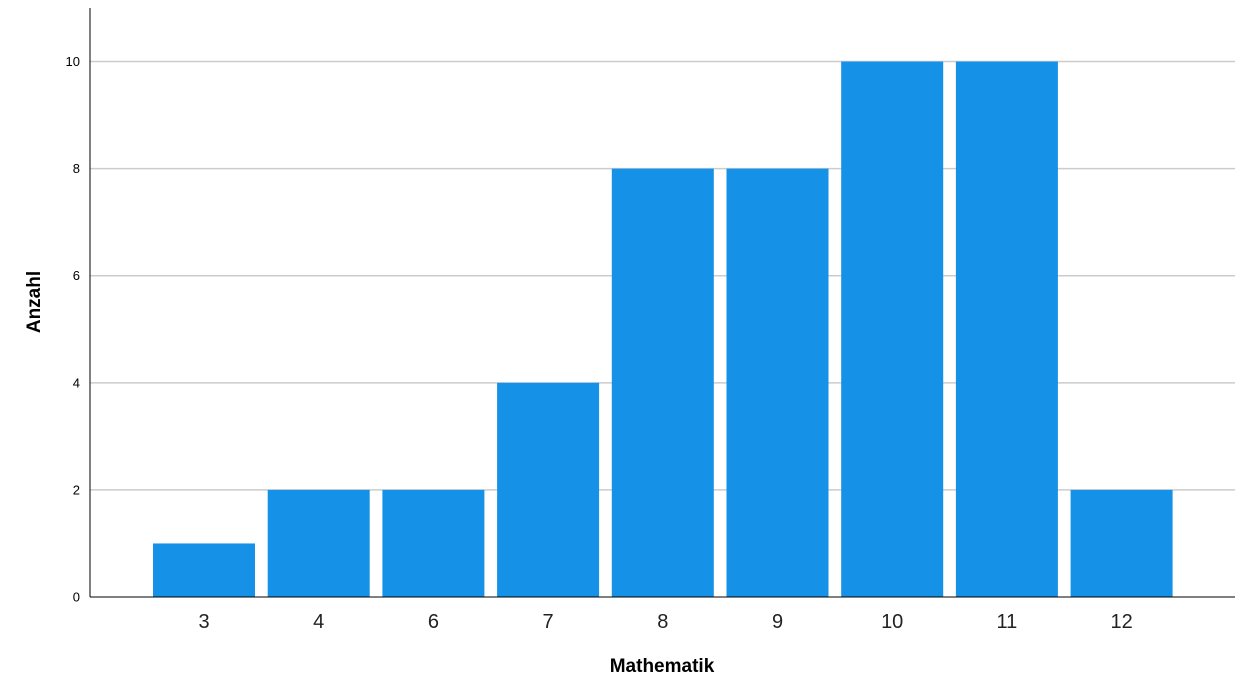 This screenshot has width=1237, height=686. Describe the element at coordinates (1121, 622) in the screenshot. I see `x-tick-label: 12` at that location.